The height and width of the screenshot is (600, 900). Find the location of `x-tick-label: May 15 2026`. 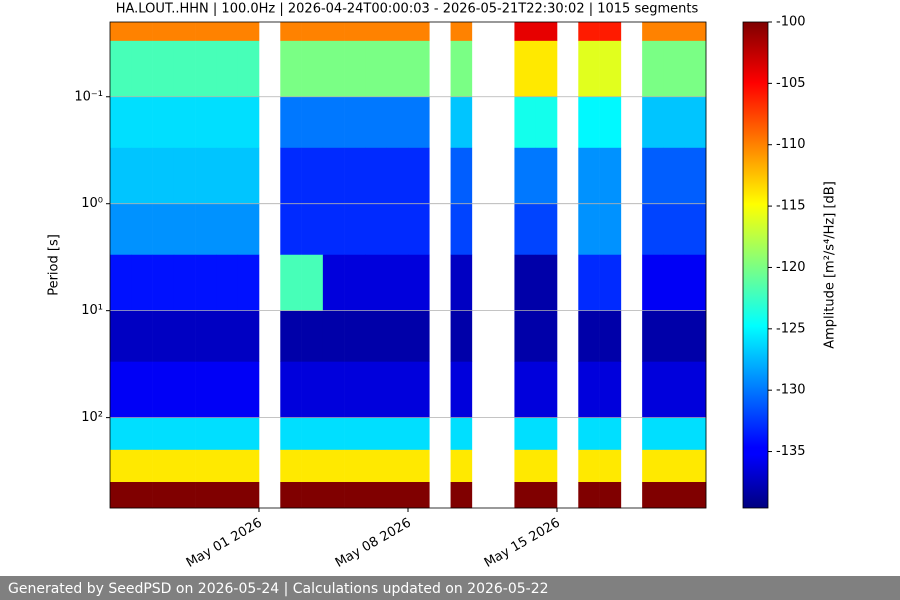

x-tick-label: May 15 2026 is located at coordinates (522, 543).